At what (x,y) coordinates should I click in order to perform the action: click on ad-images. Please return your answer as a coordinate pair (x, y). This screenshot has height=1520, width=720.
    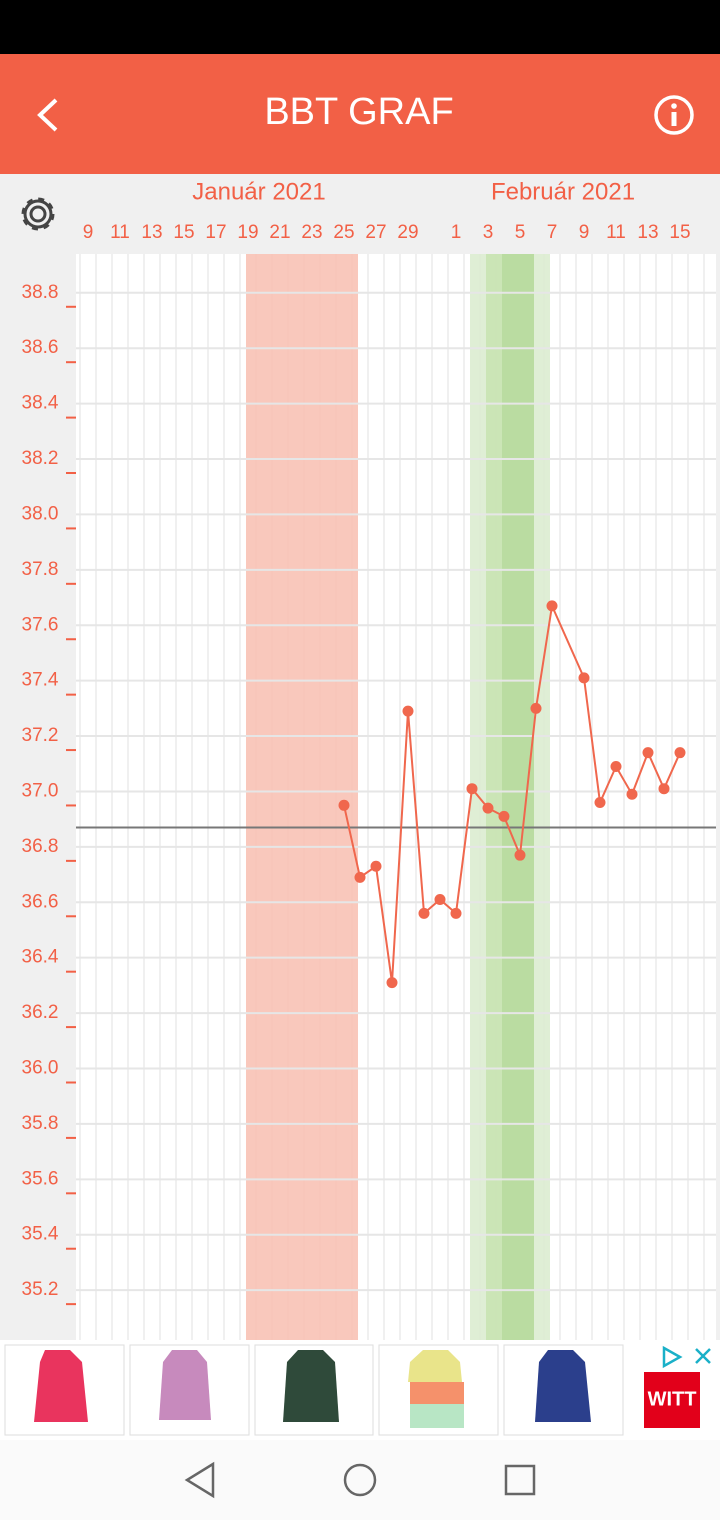
    Looking at the image, I should click on (312, 1389).